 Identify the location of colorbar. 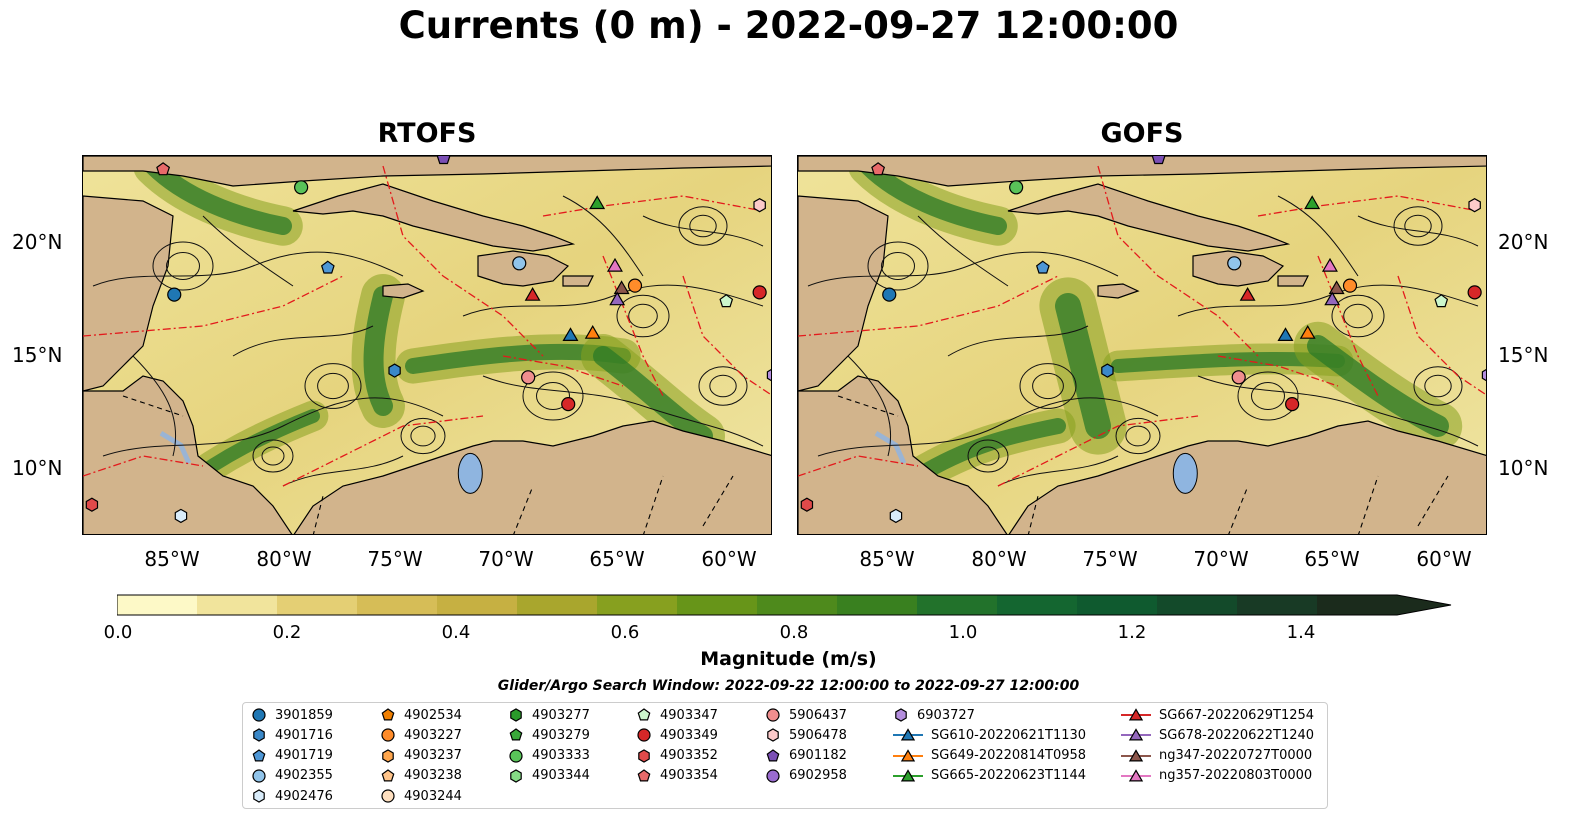
(784, 605).